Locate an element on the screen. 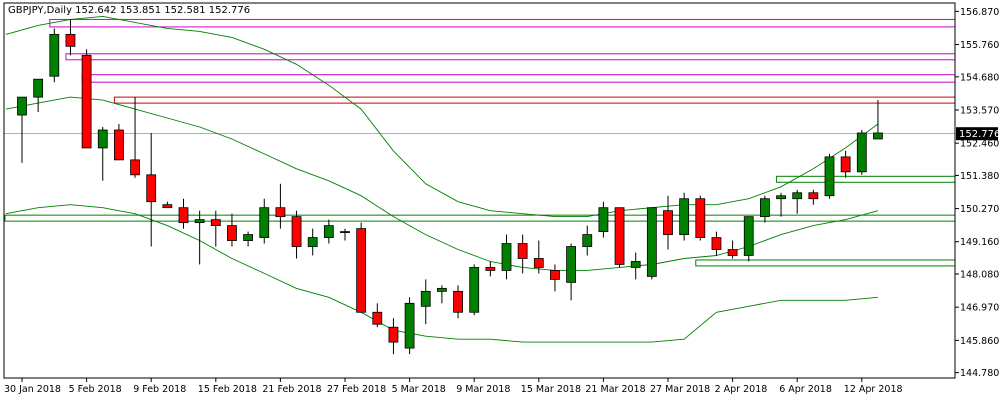 The image size is (1000, 404). price-tick-label: 149.160 is located at coordinates (979, 242).